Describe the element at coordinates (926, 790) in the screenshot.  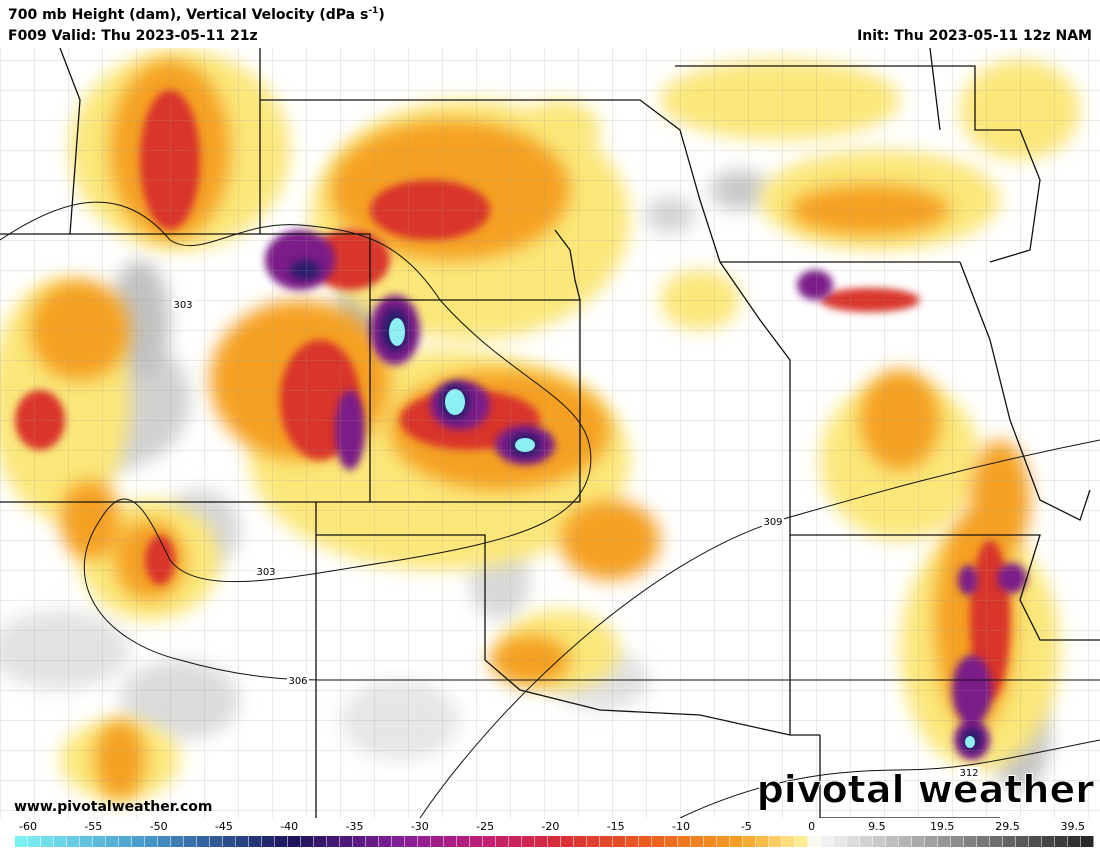
I see `logo: pivotal weather` at that location.